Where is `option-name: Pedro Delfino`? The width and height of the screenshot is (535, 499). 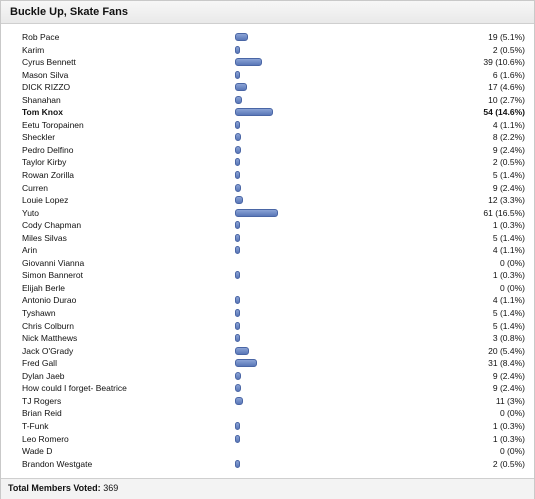 option-name: Pedro Delfino is located at coordinates (48, 149).